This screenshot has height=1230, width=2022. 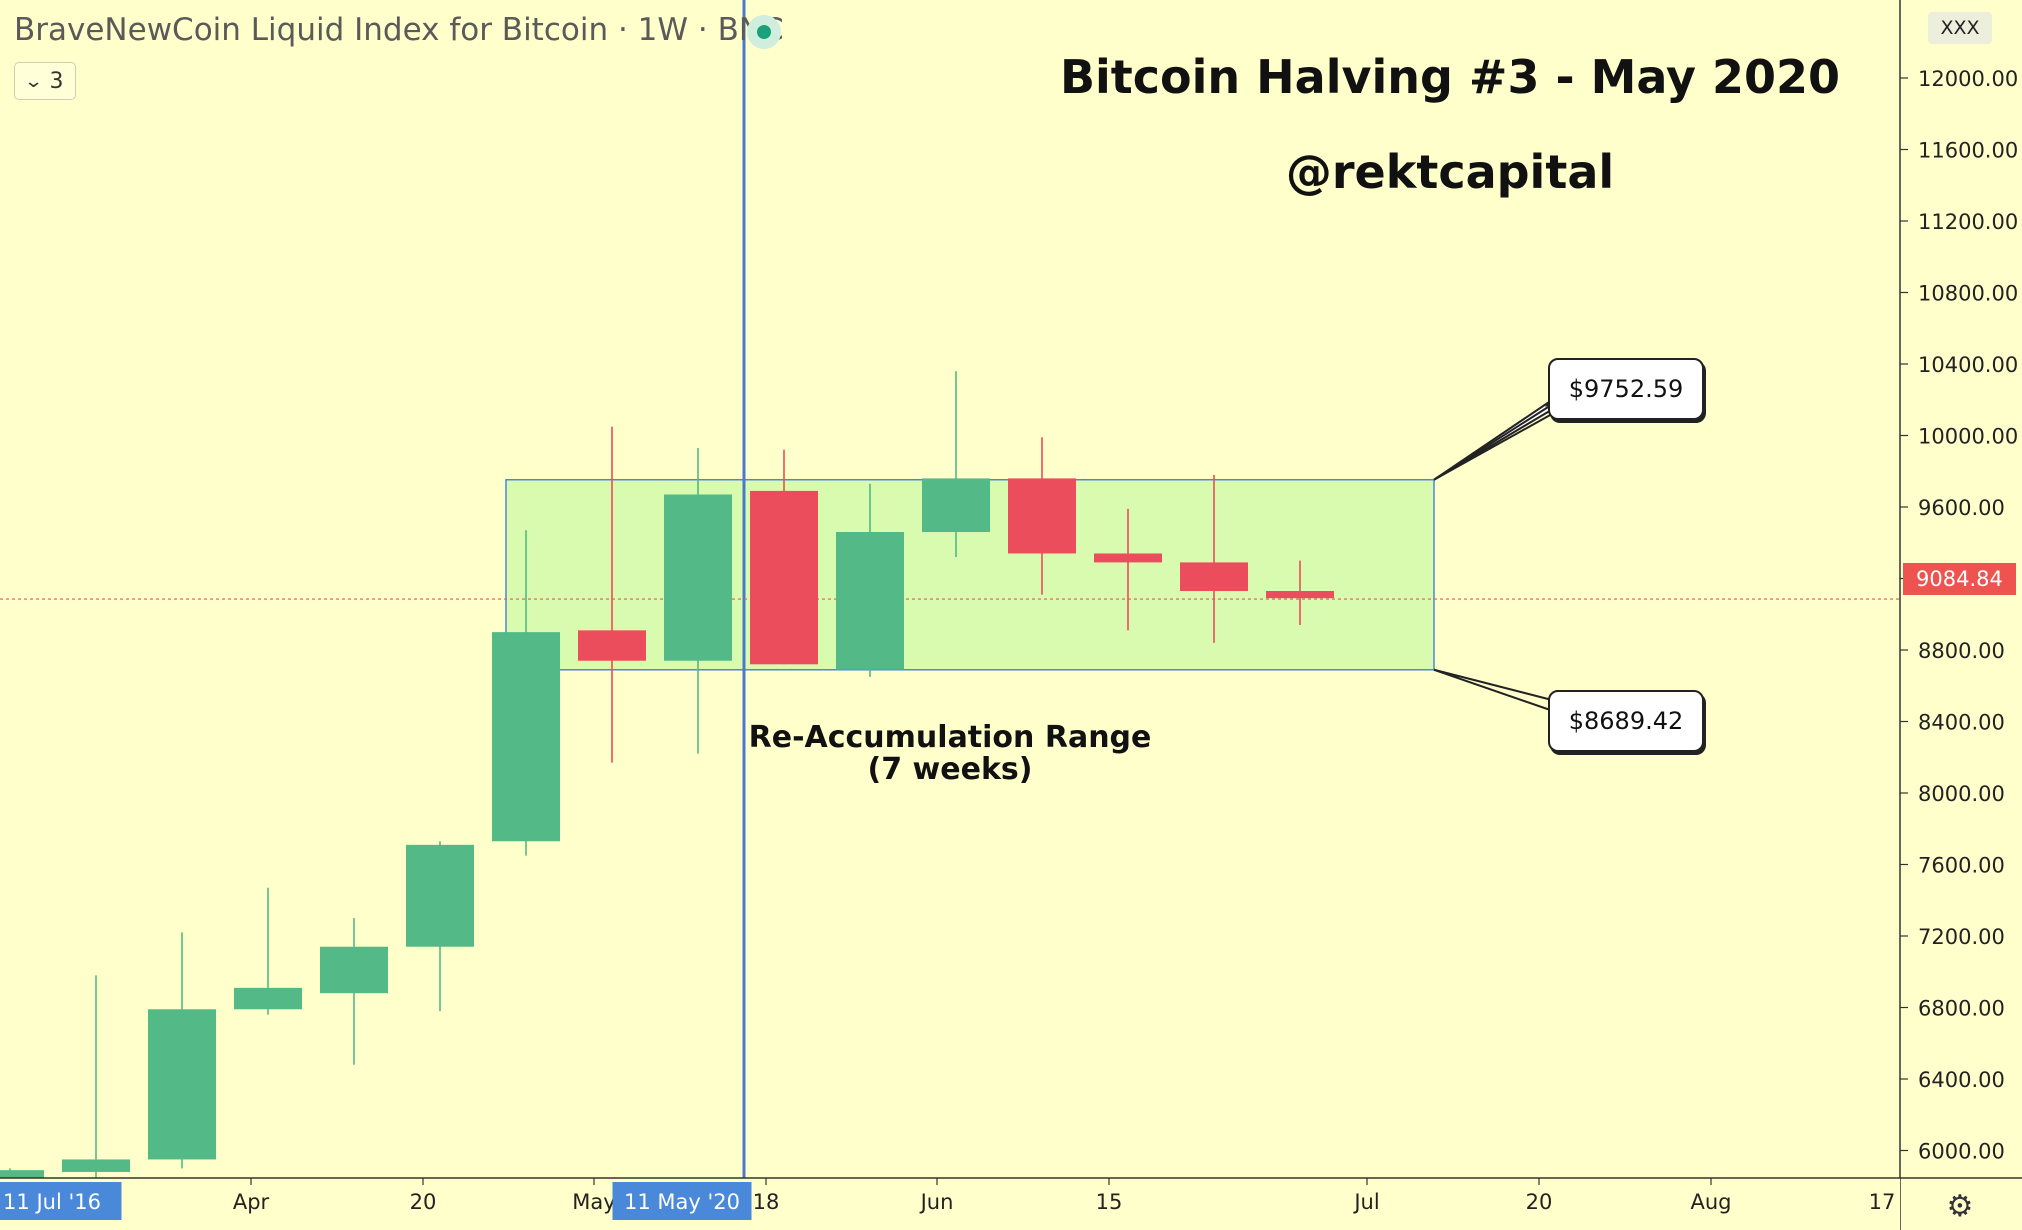 I want to click on y-tick-label: 11200.00, so click(x=1968, y=222).